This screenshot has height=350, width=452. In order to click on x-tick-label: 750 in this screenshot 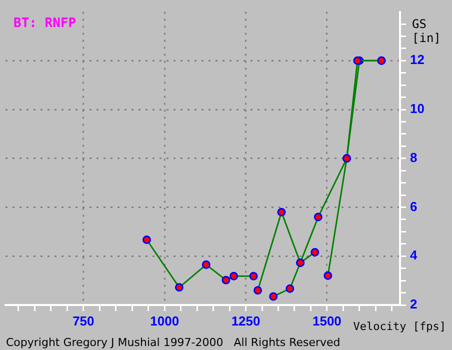, I will do `click(83, 320)`.